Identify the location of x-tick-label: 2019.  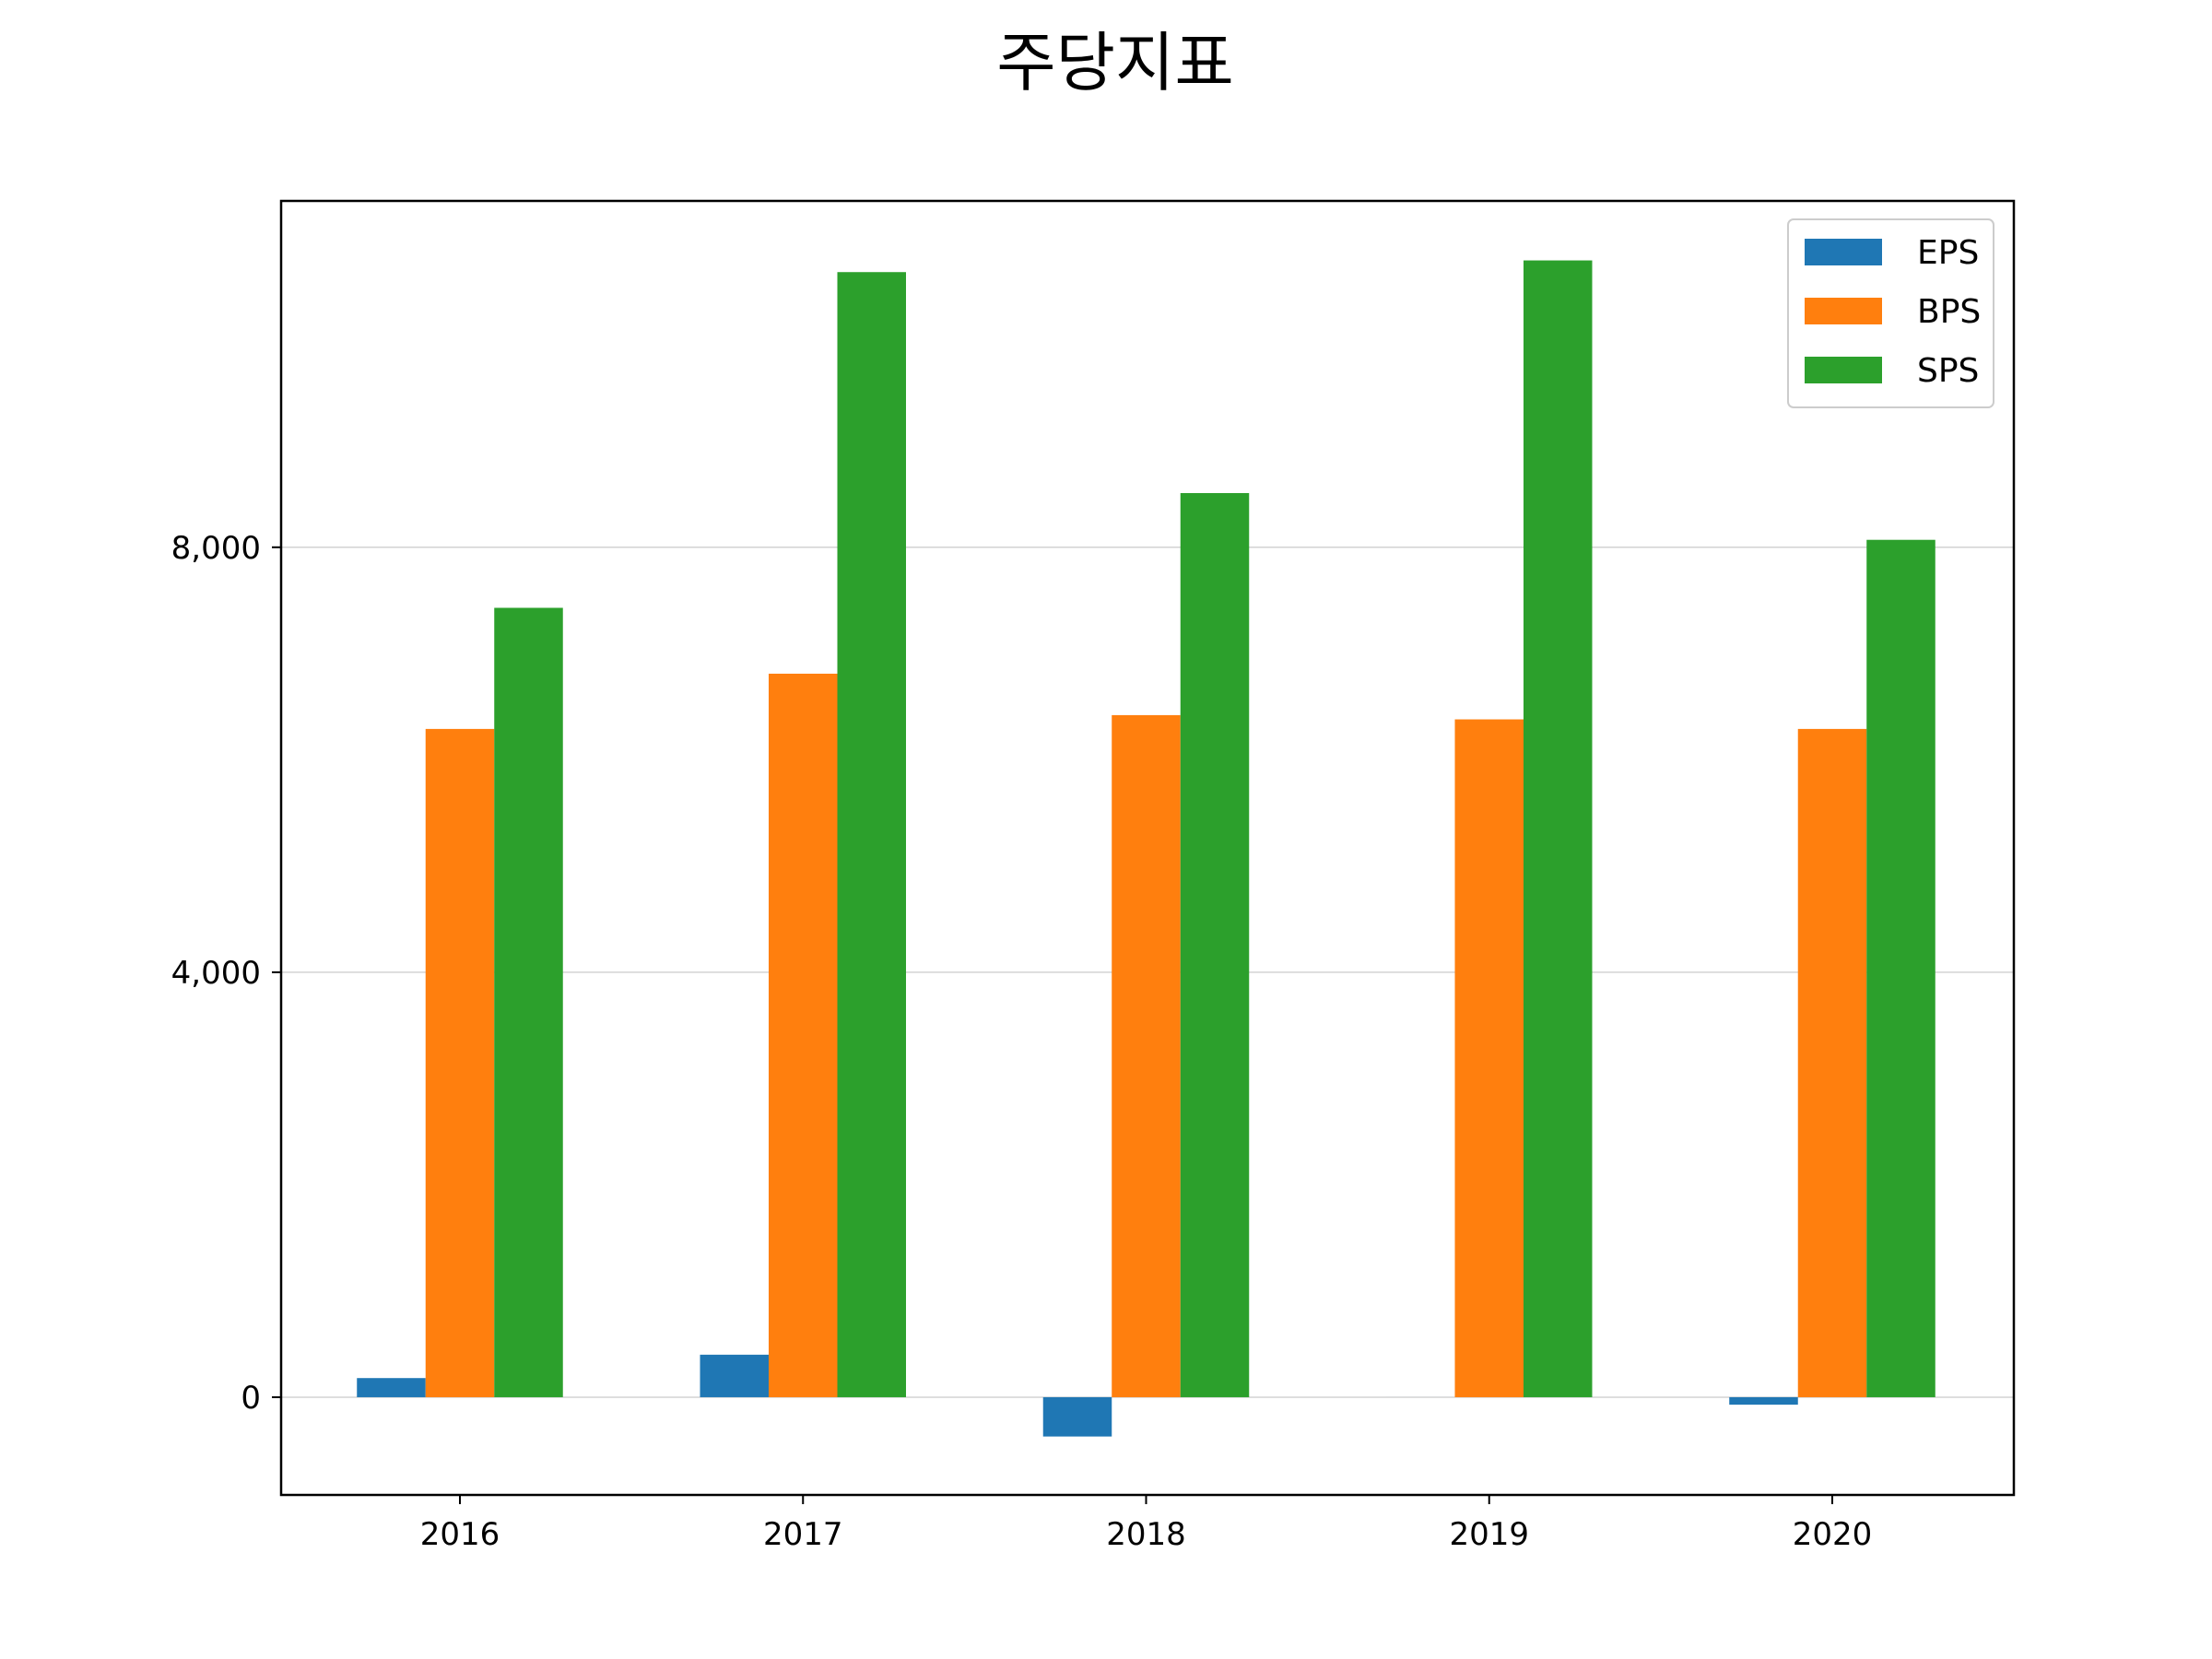
(1489, 1534).